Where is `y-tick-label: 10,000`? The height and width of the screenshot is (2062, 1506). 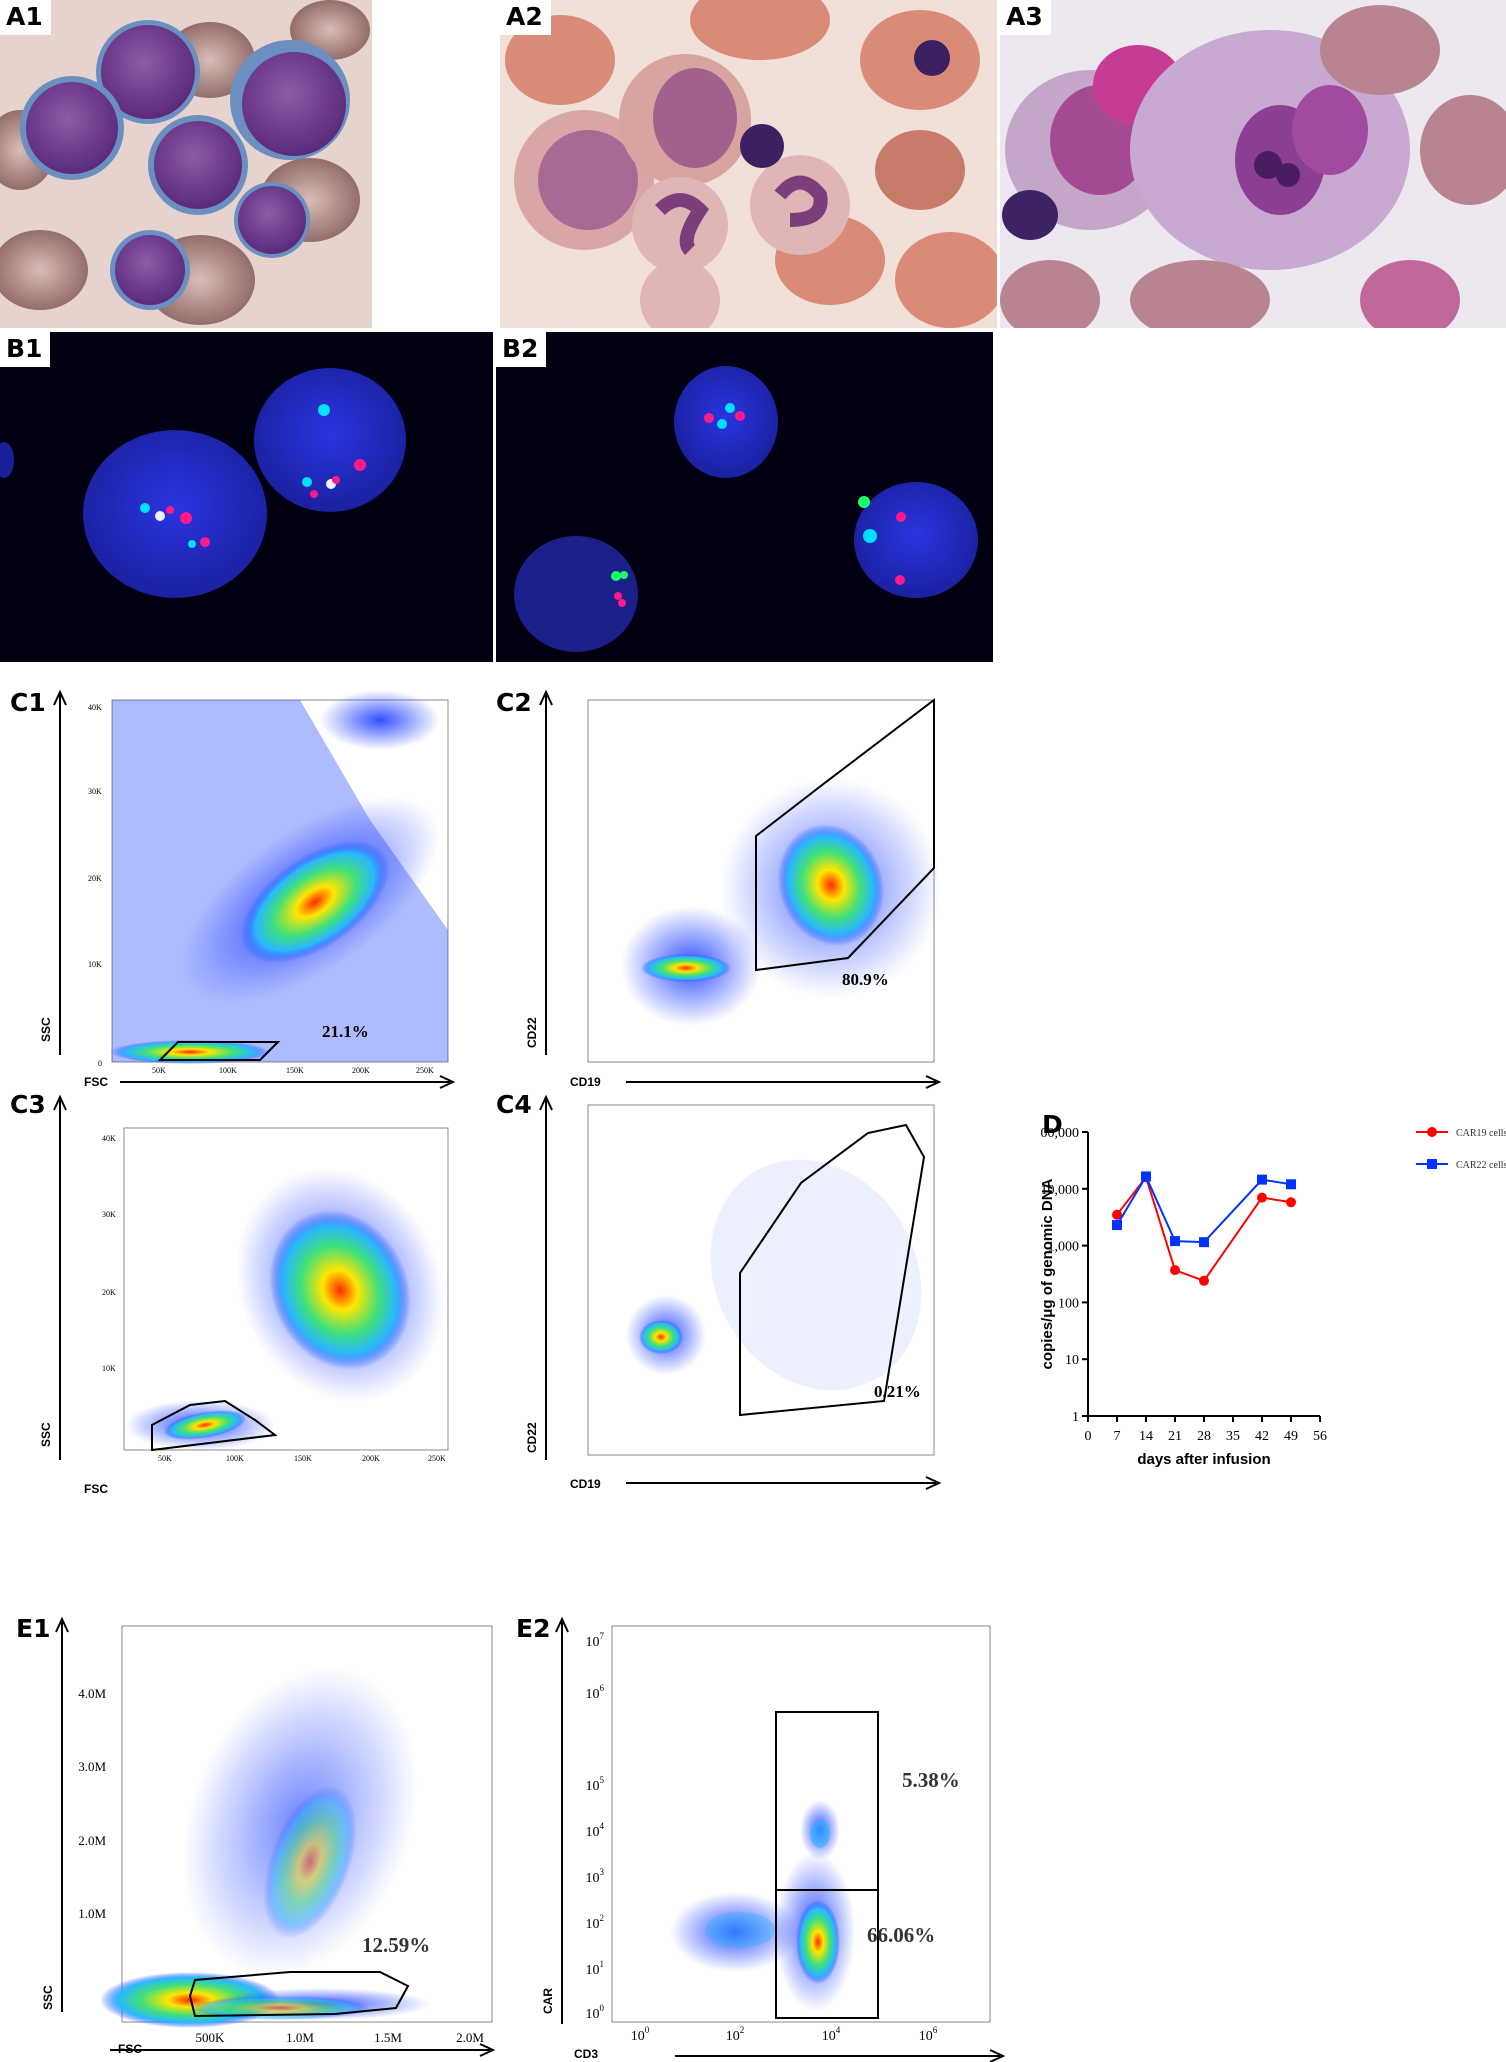 y-tick-label: 10,000 is located at coordinates (1060, 1190).